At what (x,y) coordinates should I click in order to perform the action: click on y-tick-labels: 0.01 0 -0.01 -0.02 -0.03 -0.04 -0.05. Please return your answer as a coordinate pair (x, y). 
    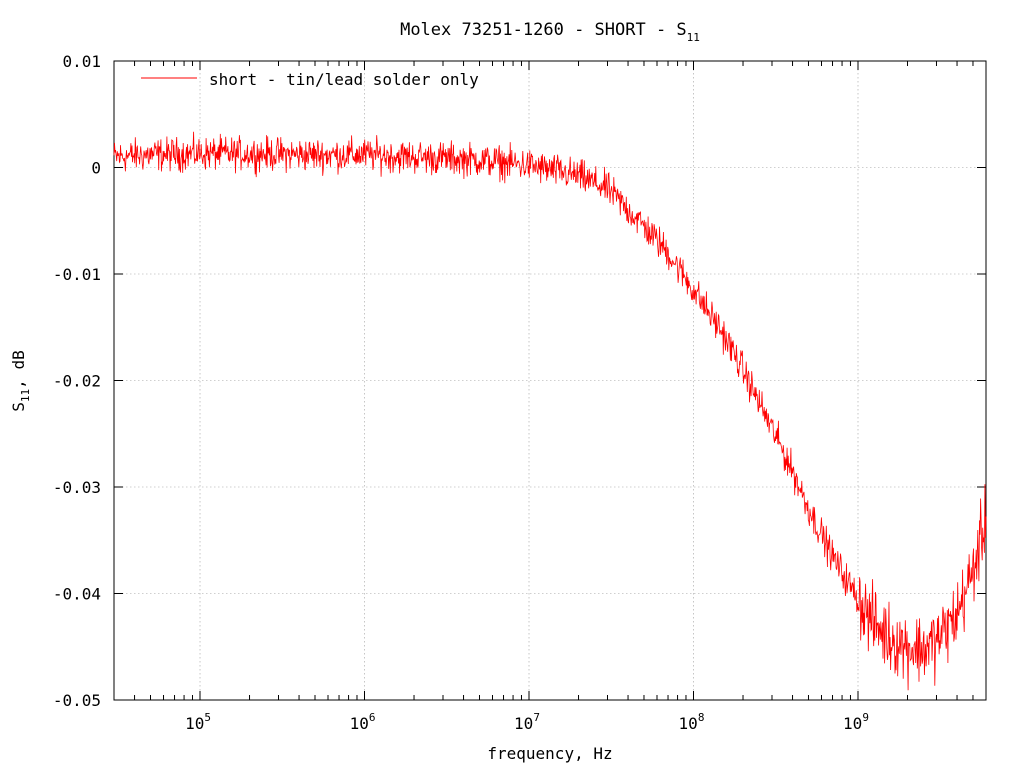
    Looking at the image, I should click on (77, 381).